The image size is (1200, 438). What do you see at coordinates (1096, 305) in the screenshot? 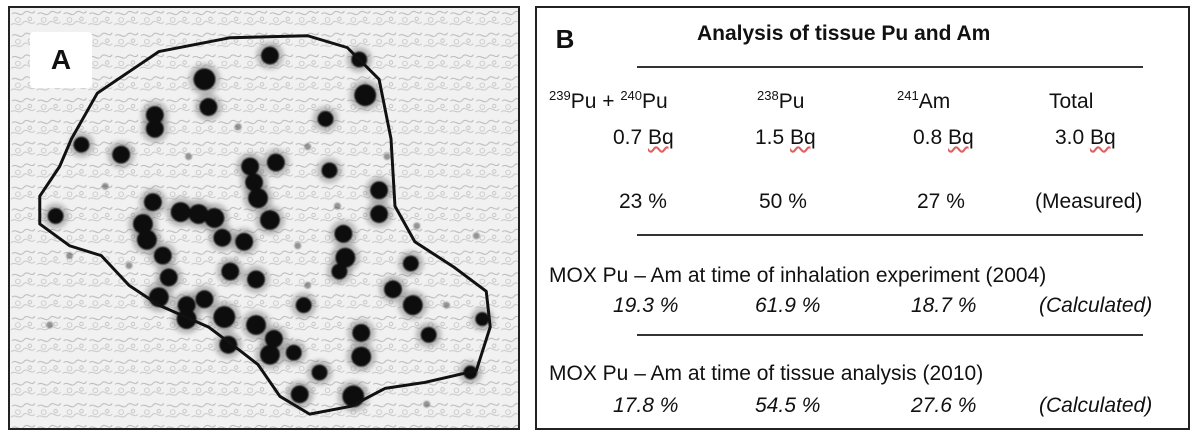
I see `mox-2004-note: (Calculated)` at bounding box center [1096, 305].